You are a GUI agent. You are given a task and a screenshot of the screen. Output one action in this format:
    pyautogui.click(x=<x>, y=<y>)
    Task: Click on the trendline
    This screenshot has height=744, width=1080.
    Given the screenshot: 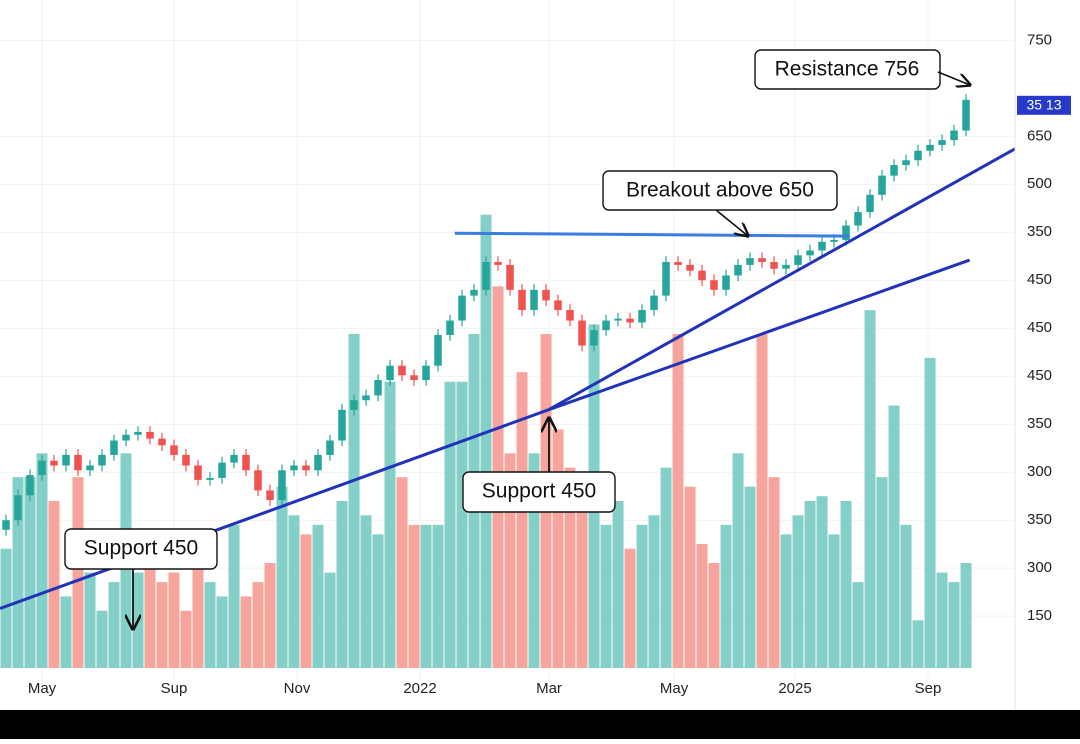 What is the action you would take?
    pyautogui.click(x=652, y=234)
    